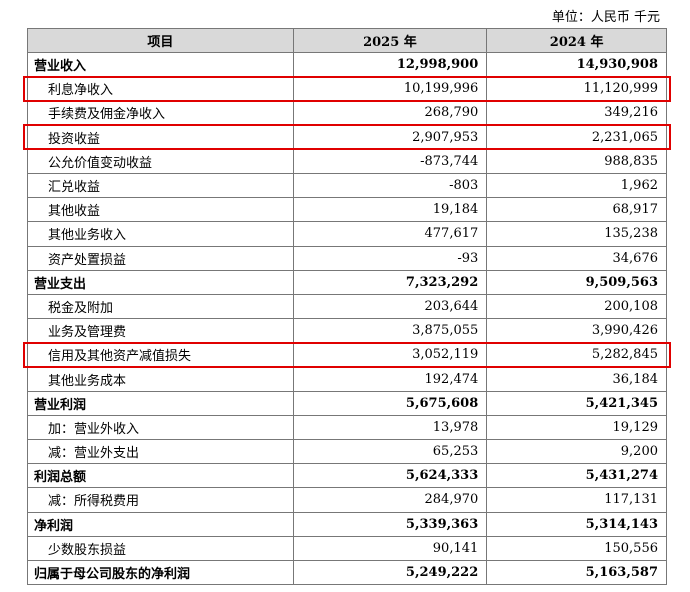  What do you see at coordinates (576, 500) in the screenshot?
I see `cell-value: 117,131` at bounding box center [576, 500].